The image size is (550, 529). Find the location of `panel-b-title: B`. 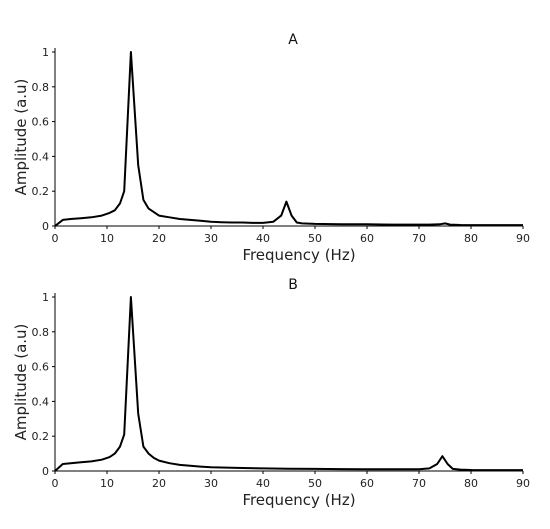

panel-b-title: B is located at coordinates (293, 285).